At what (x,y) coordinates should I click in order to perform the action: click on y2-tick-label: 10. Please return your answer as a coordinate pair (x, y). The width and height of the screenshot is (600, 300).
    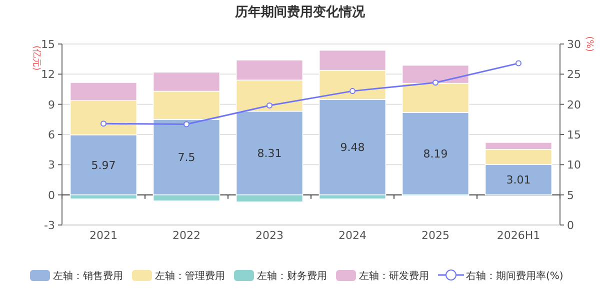
    Looking at the image, I should click on (574, 165).